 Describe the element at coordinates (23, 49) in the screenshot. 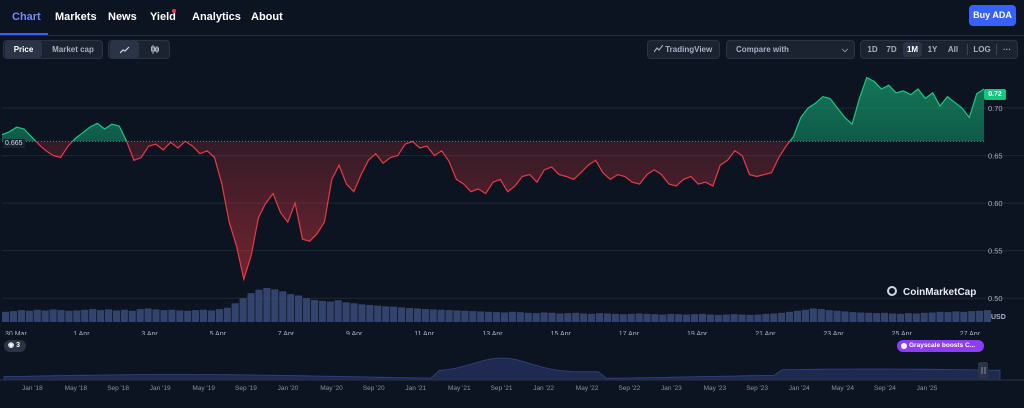

I see `price-button: Price` at that location.